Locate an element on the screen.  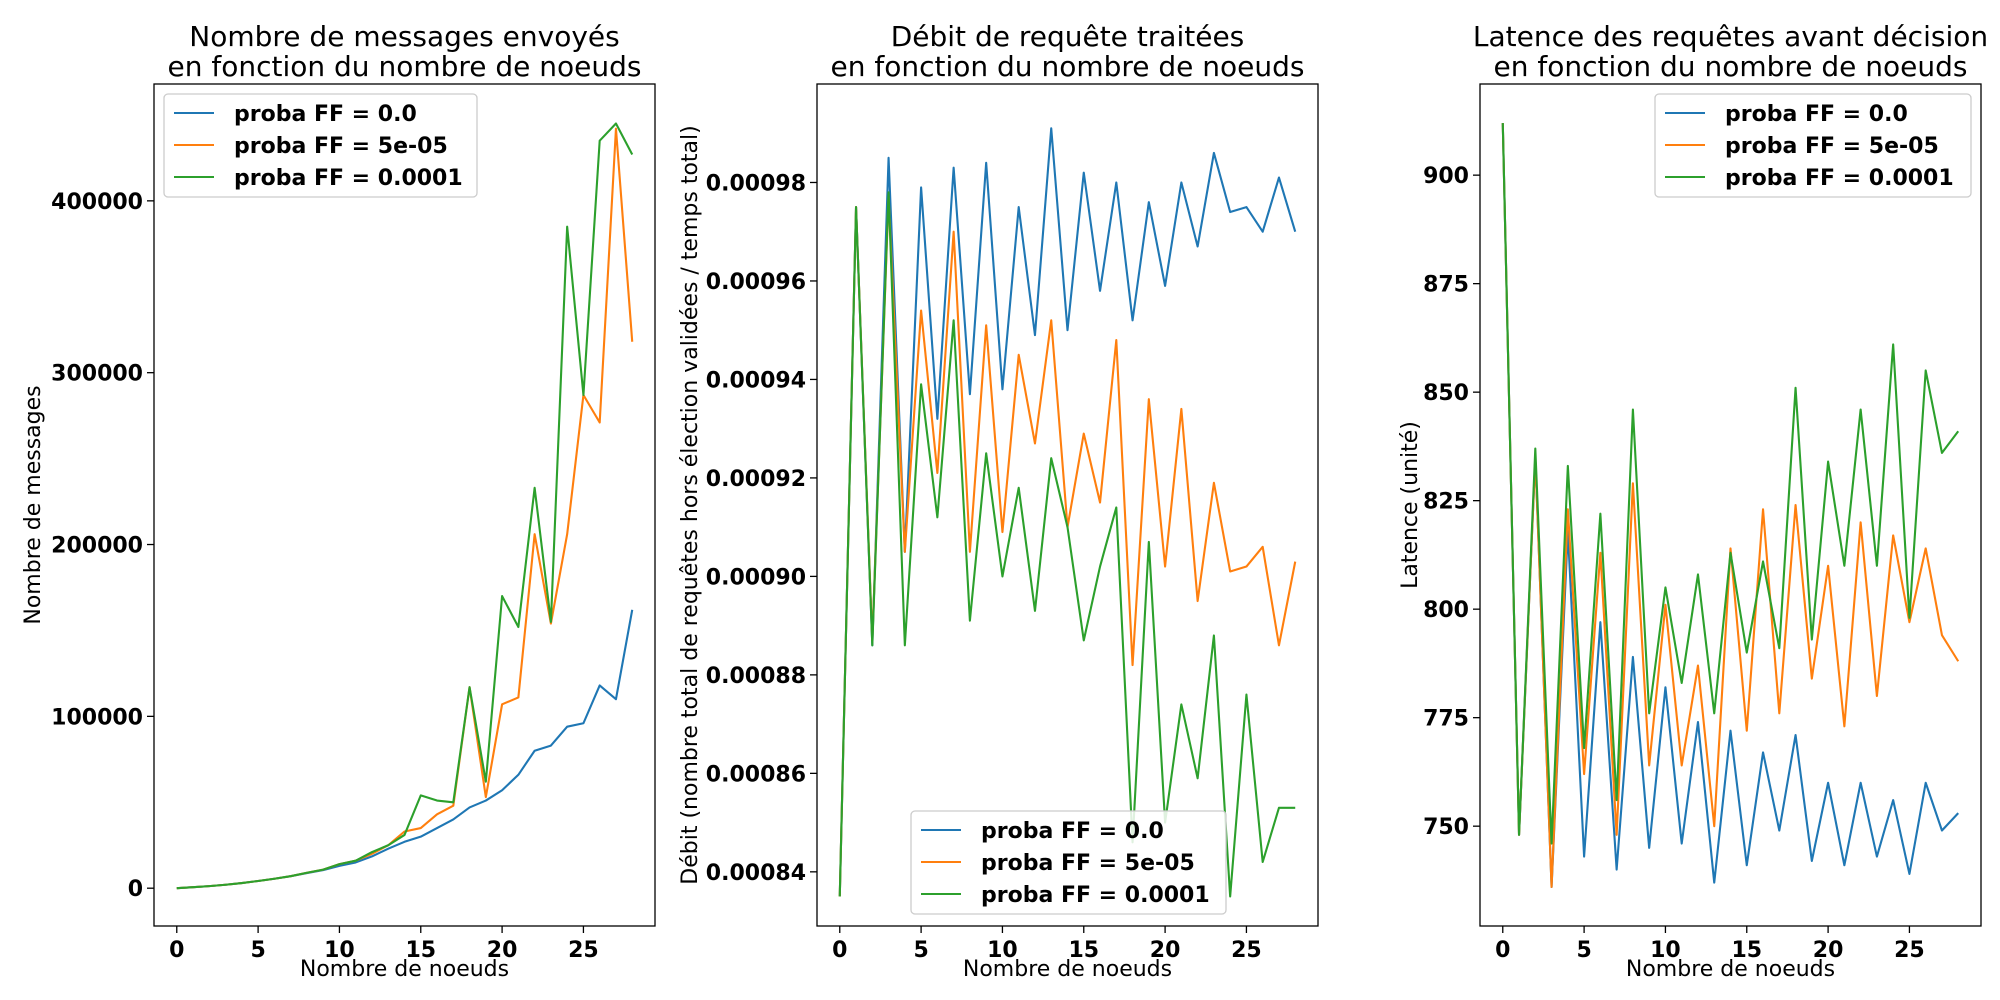
chart-title-line1: Débit de requête traitées is located at coordinates (1068, 36).